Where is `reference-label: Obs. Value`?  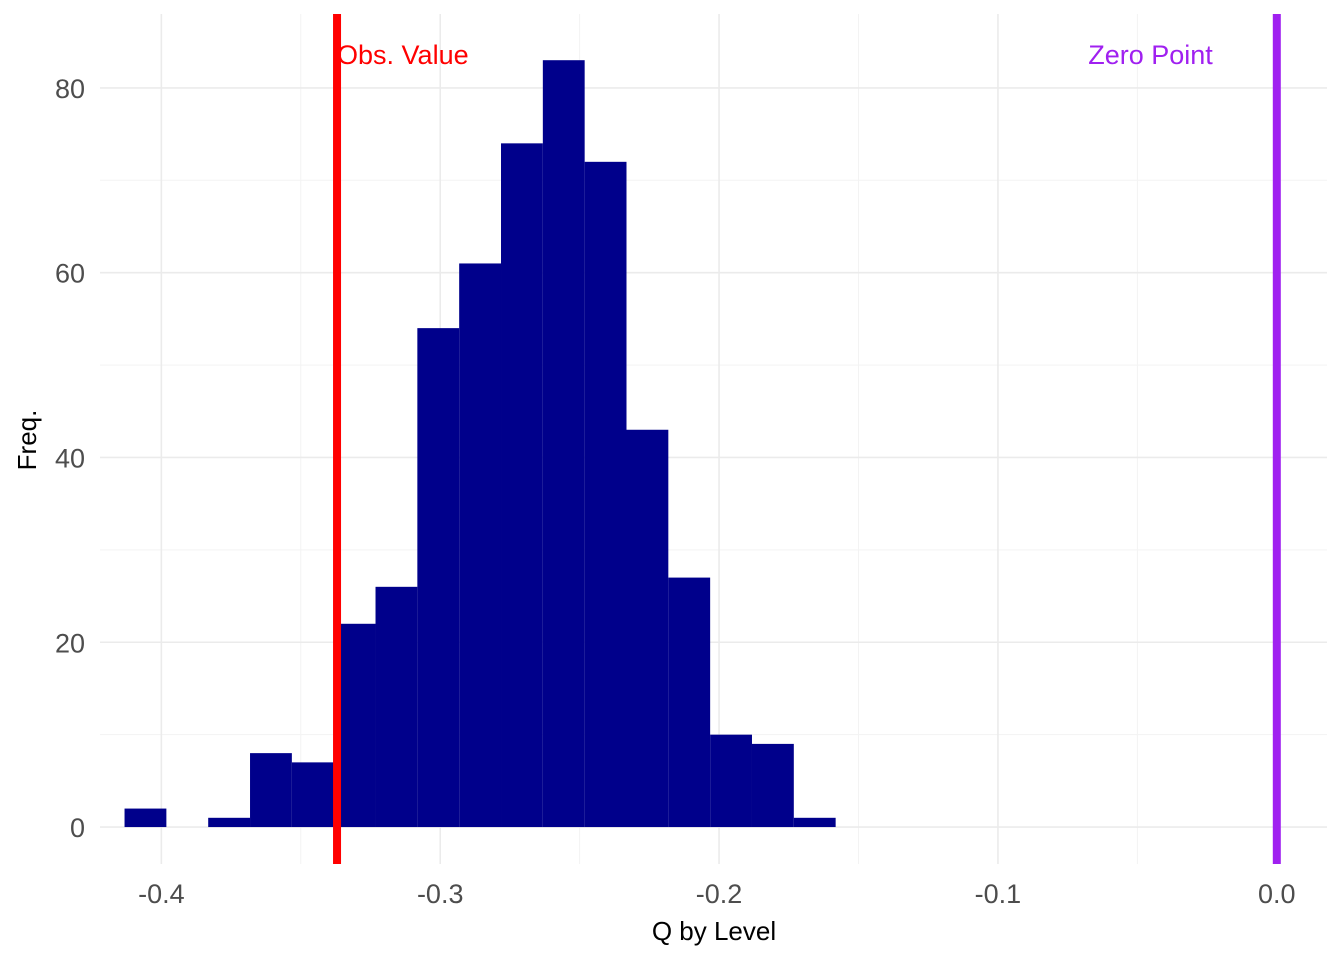 reference-label: Obs. Value is located at coordinates (403, 55).